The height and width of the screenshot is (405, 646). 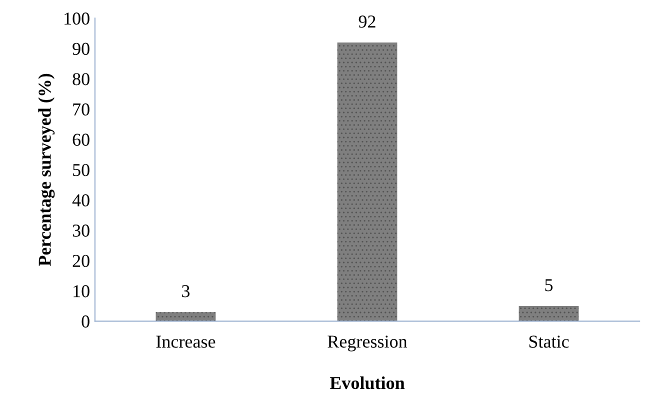 I want to click on data-label: 92, so click(x=367, y=22).